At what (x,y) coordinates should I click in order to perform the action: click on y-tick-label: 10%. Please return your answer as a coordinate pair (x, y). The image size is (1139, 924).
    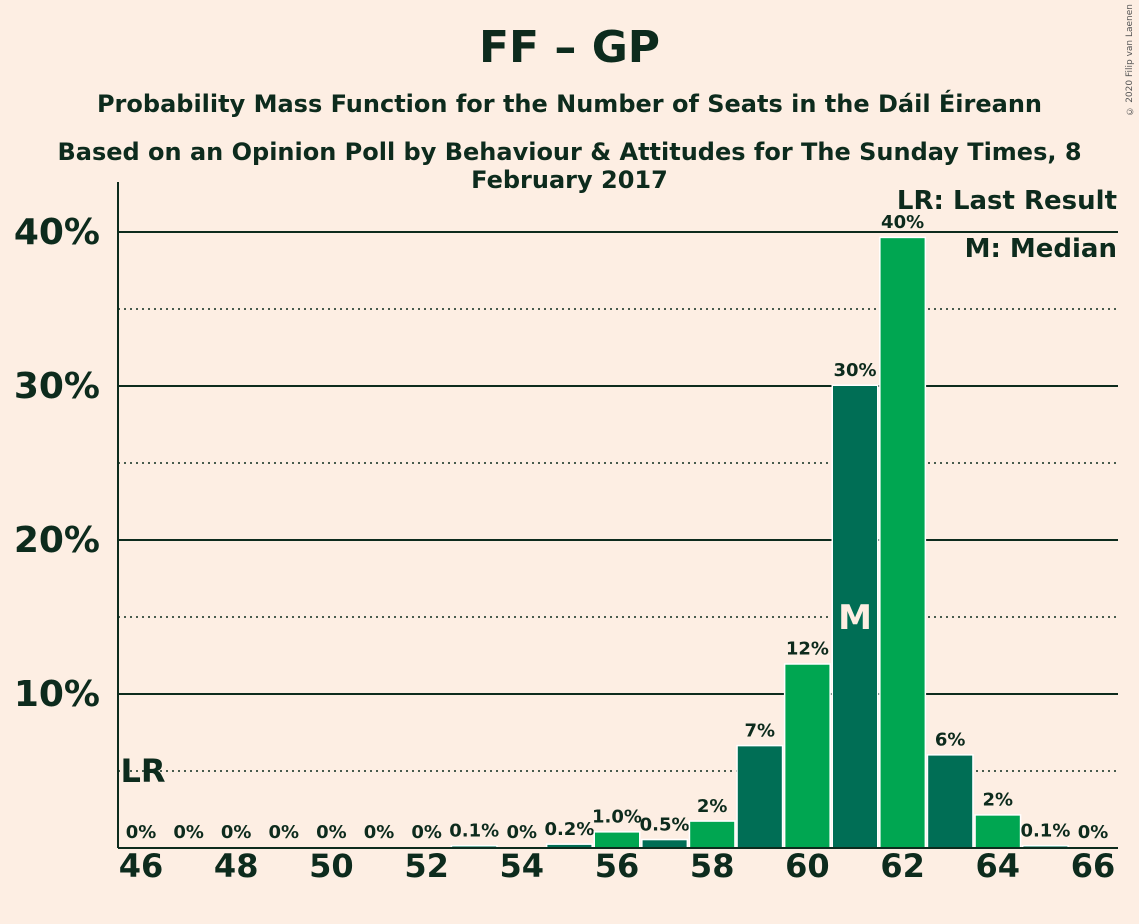
    Looking at the image, I should click on (57, 694).